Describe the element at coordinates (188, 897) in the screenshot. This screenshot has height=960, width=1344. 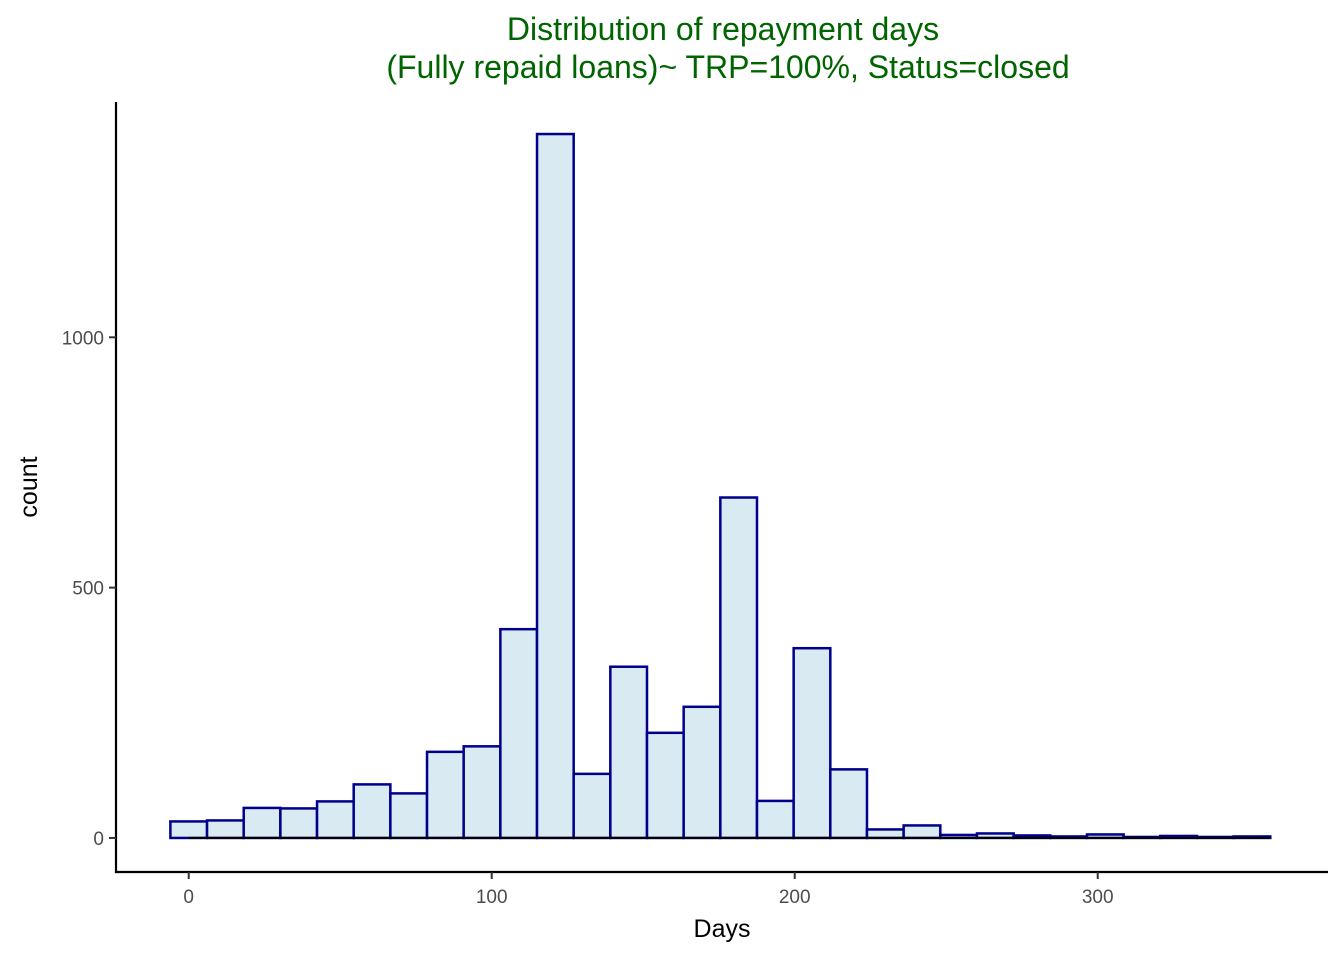
I see `x-tick-label: 0` at that location.